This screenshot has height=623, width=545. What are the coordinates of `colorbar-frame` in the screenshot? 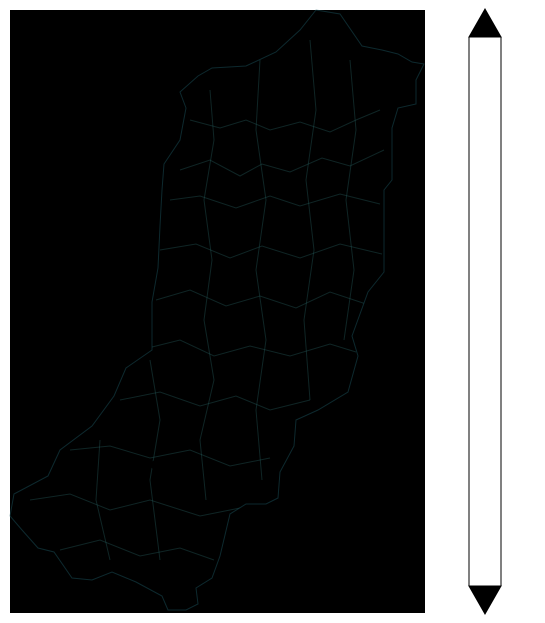 It's located at (485, 311).